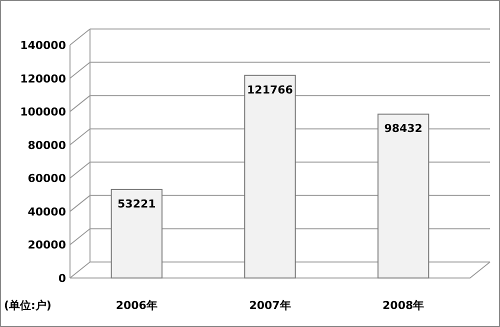 This screenshot has width=500, height=327. What do you see at coordinates (137, 203) in the screenshot?
I see `data-label: 53221` at bounding box center [137, 203].